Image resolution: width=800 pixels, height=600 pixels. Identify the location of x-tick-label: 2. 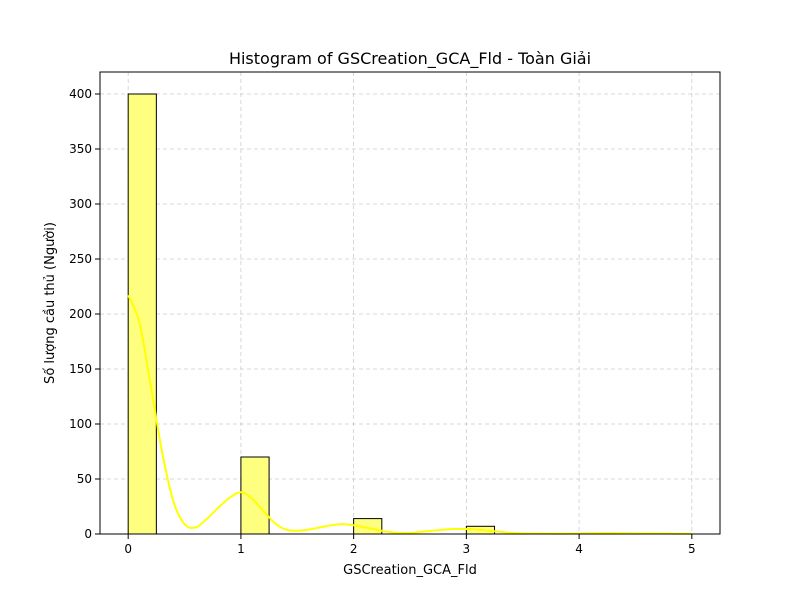
(354, 549).